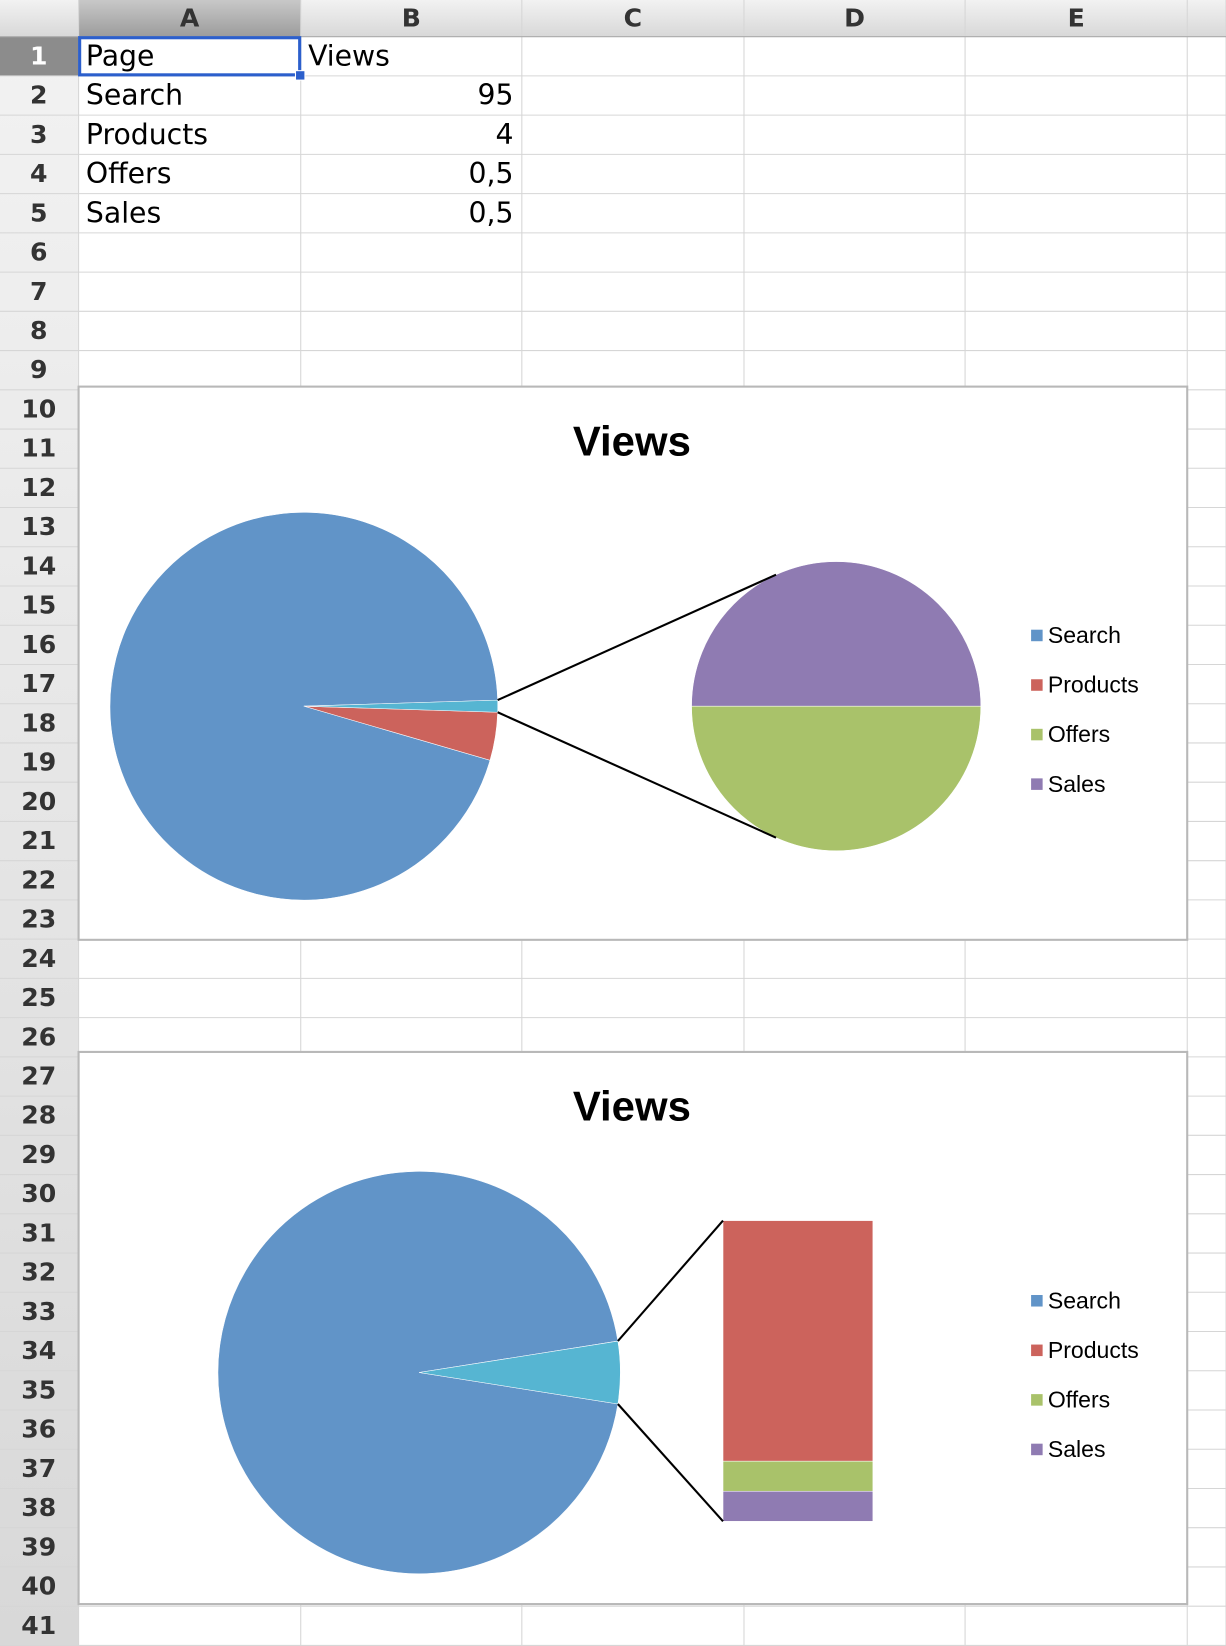  I want to click on row-number: 31, so click(38, 1232).